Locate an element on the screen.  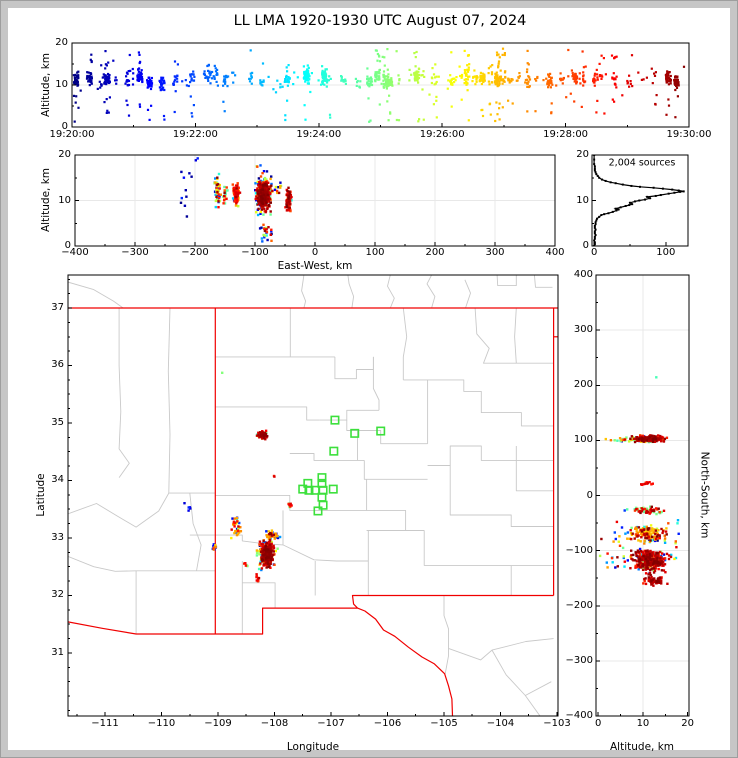
time-panel-axes is located at coordinates (380, 85).